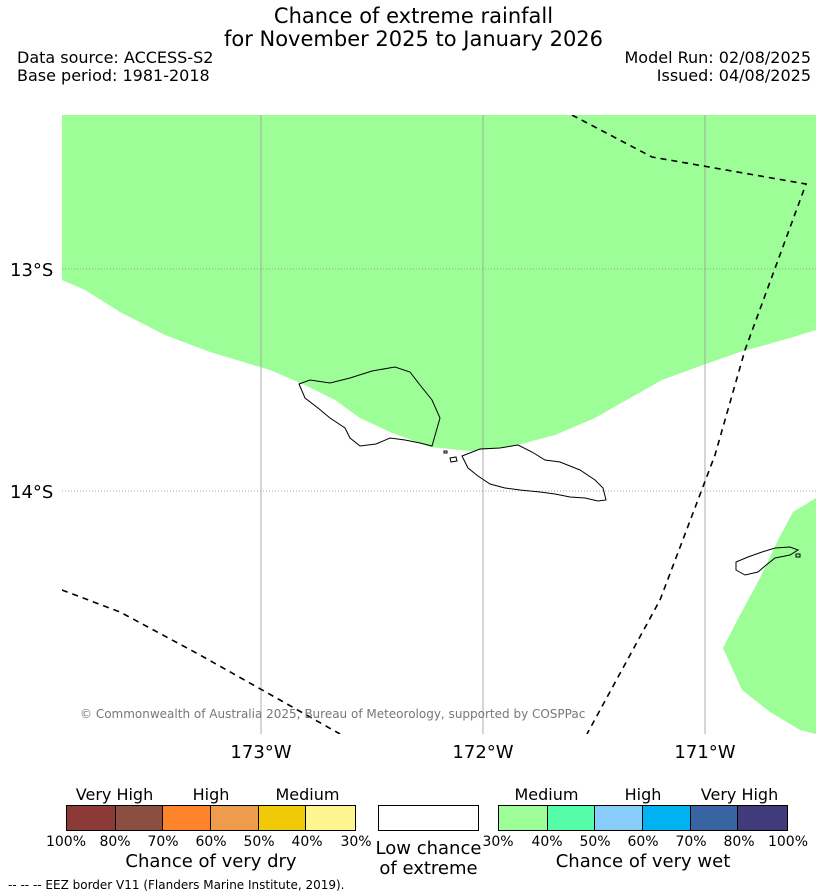  What do you see at coordinates (547, 842) in the screenshot?
I see `wet-tick-40: 40%` at bounding box center [547, 842].